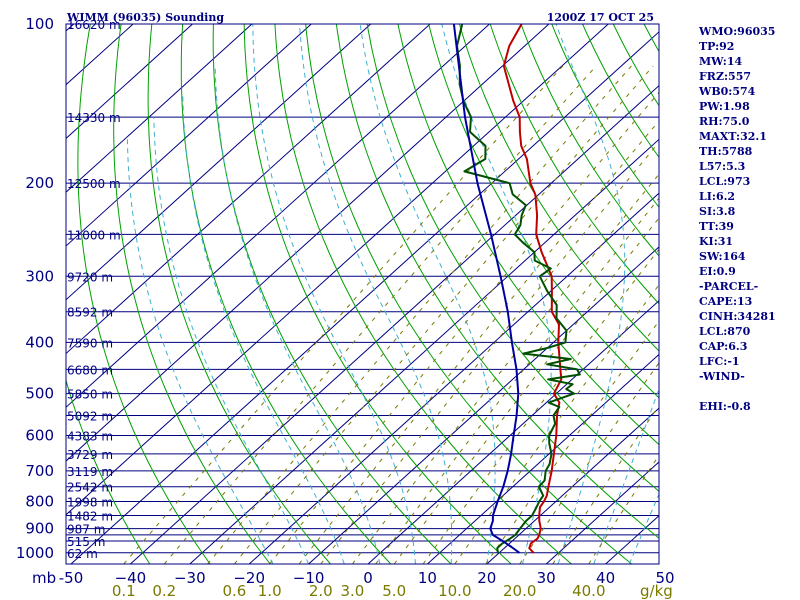  Describe the element at coordinates (90, 455) in the screenshot. I see `height-label: 3729 m` at that location.